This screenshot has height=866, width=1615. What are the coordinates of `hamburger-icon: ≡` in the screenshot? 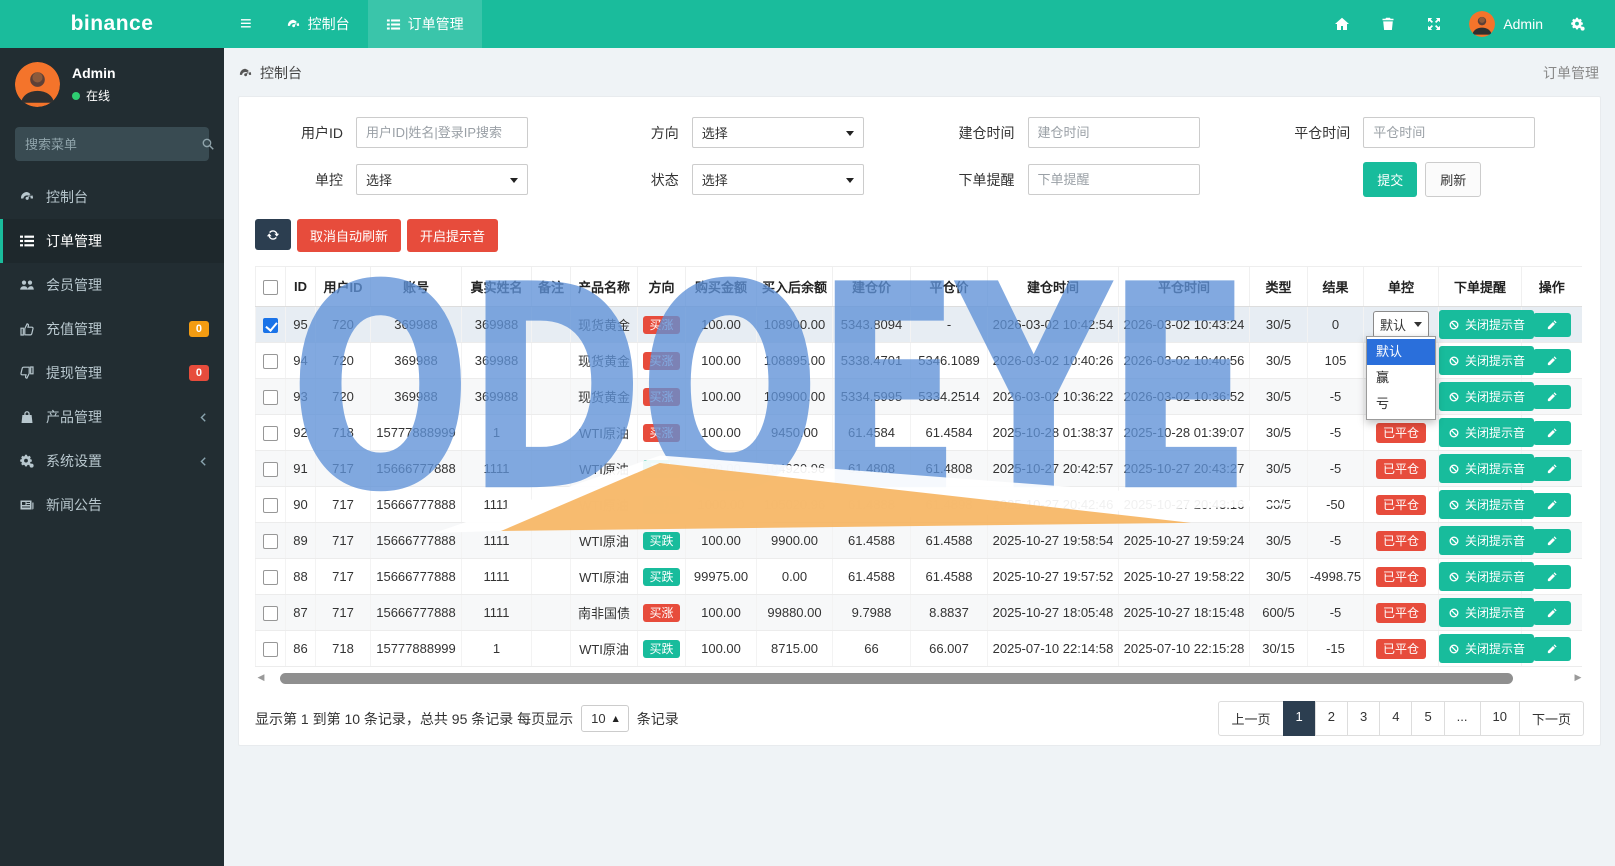 It's located at (246, 23).